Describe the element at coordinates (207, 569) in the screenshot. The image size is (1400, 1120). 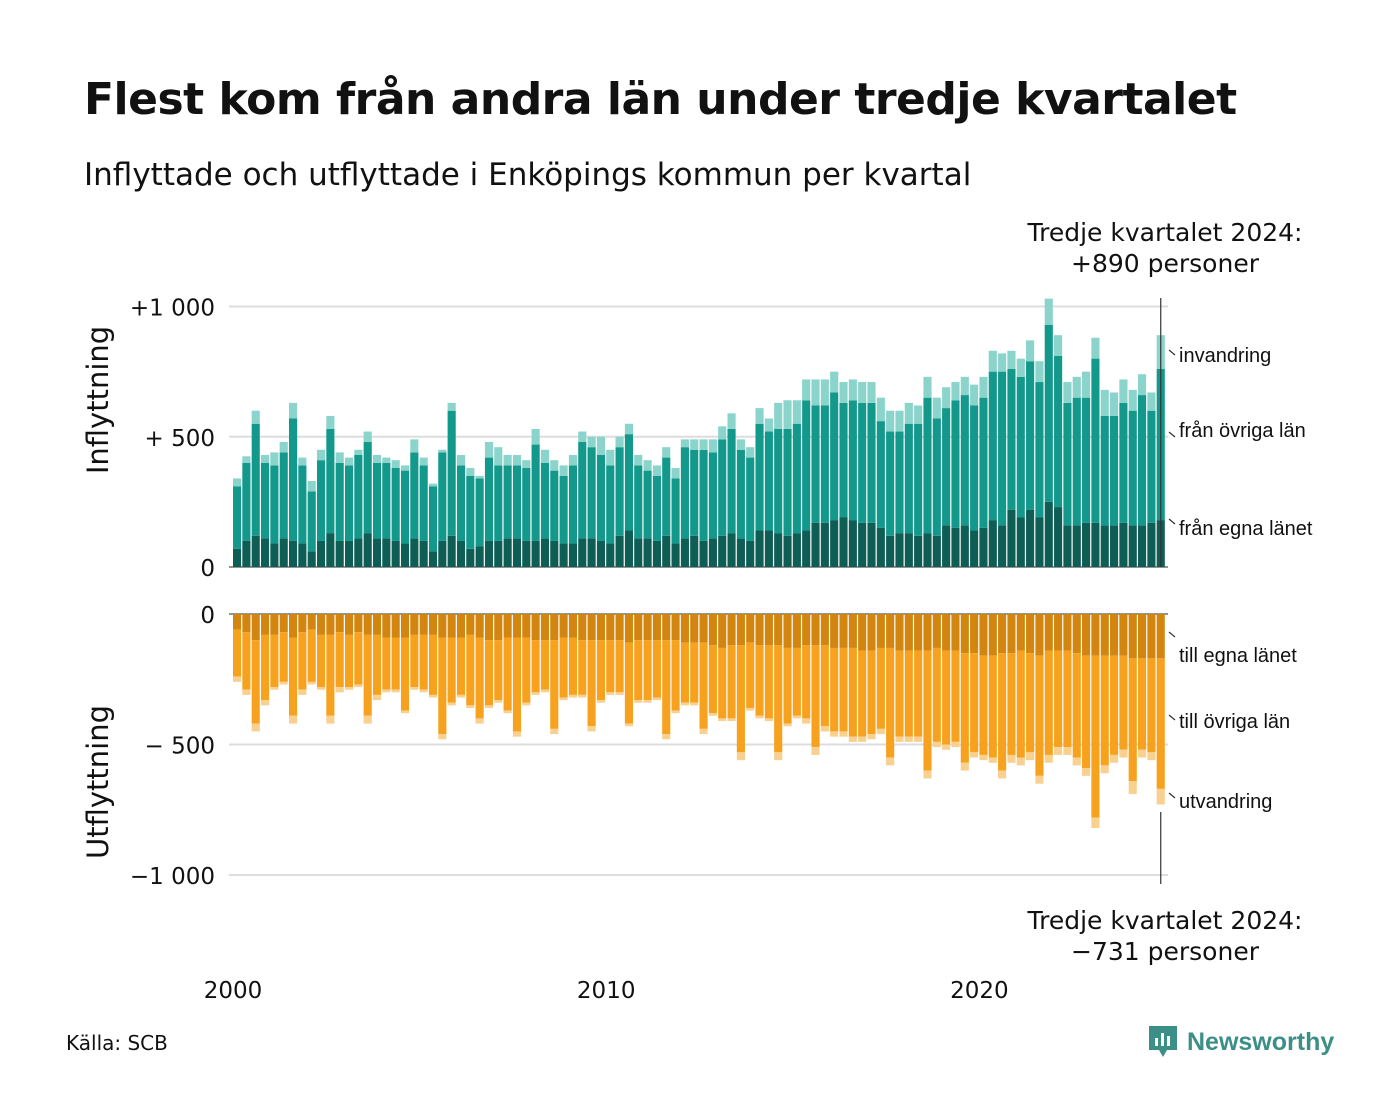
I see `y-tick-label: 0` at that location.